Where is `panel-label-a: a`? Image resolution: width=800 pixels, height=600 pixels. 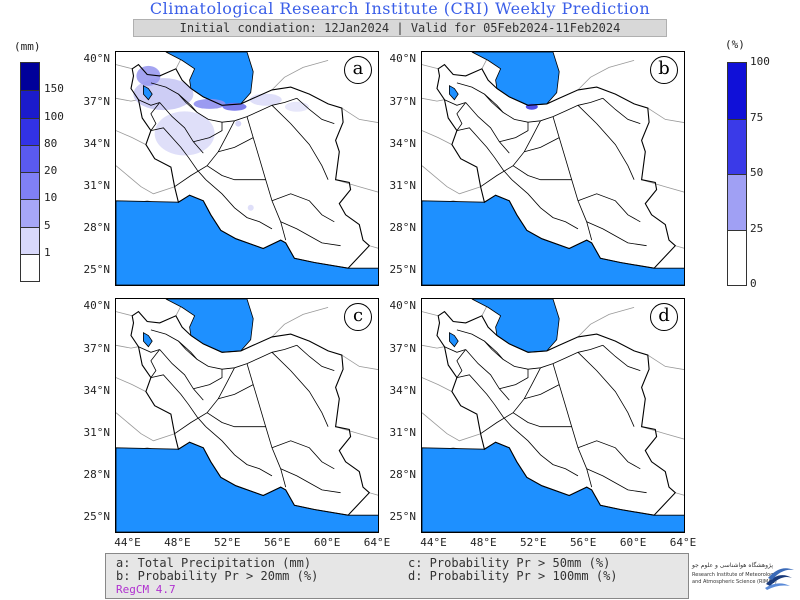
panel-label-a: a is located at coordinates (358, 70).